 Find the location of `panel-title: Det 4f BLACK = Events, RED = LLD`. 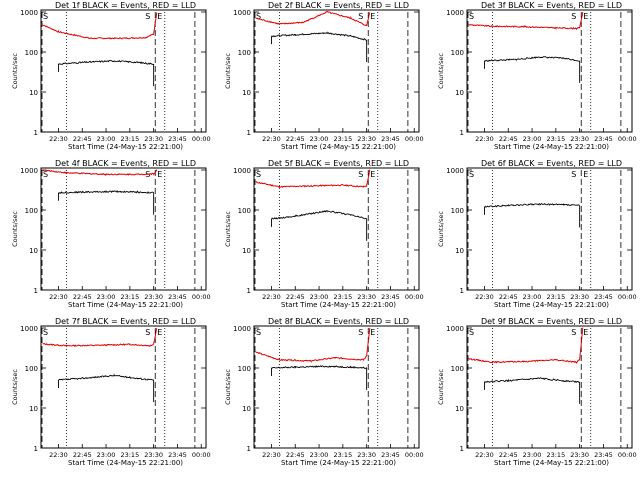

panel-title: Det 4f BLACK = Events, RED = LLD is located at coordinates (125, 163).